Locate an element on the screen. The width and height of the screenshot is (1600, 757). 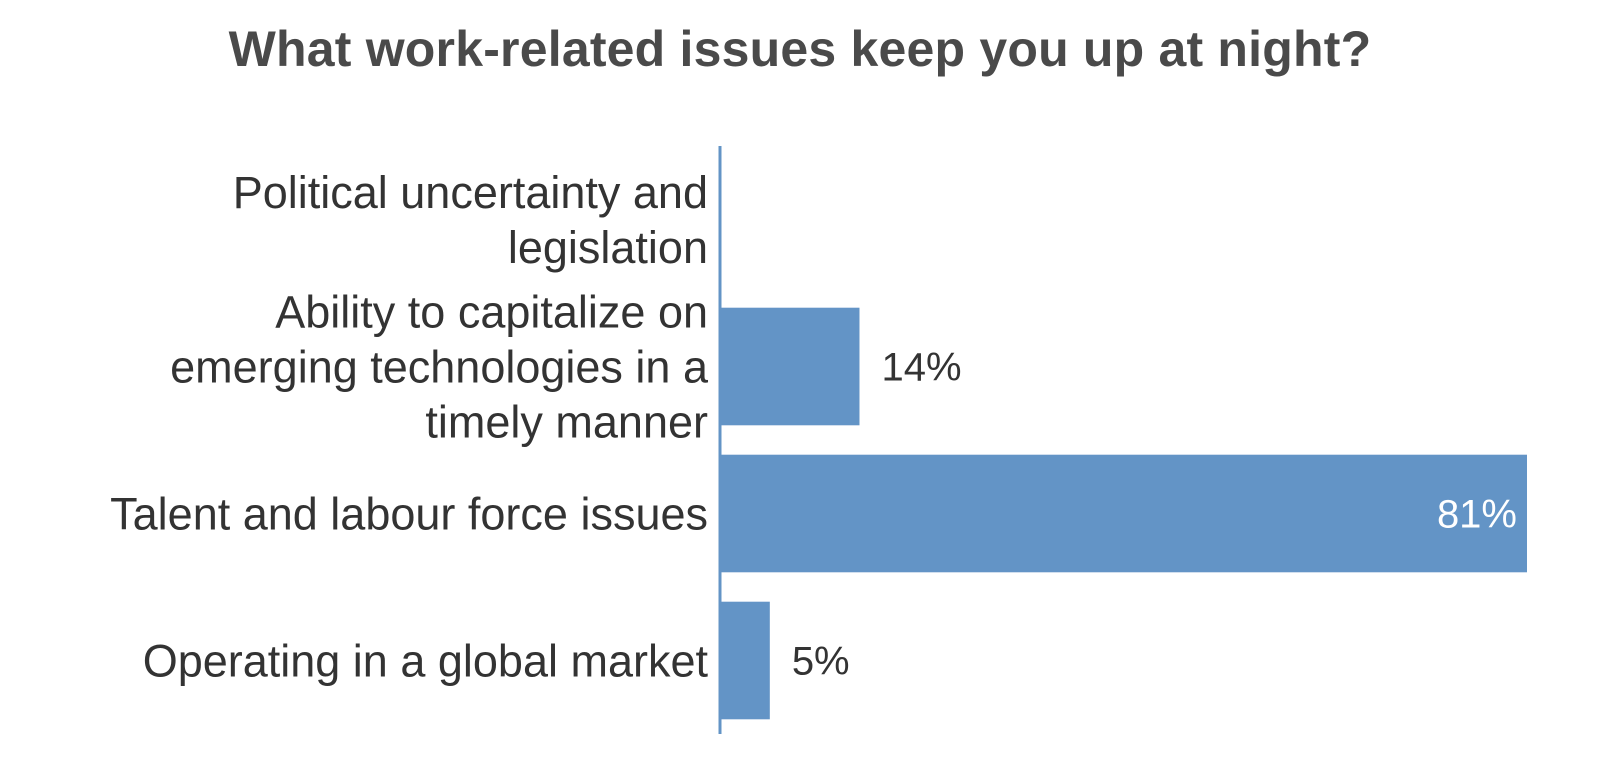
data-label-4: 5% is located at coordinates (821, 662).